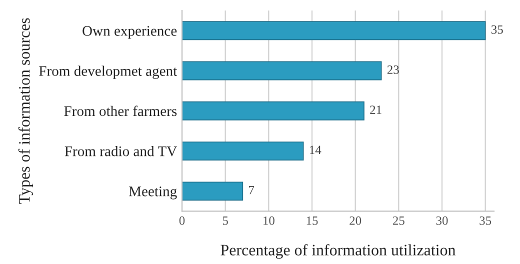 The height and width of the screenshot is (264, 520). What do you see at coordinates (316, 150) in the screenshot?
I see `data-label: 14` at bounding box center [316, 150].